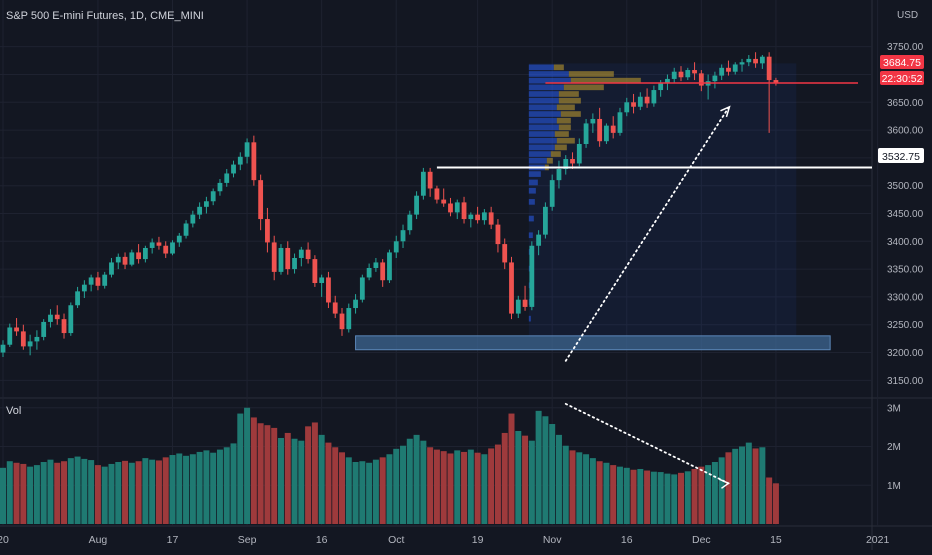  Describe the element at coordinates (902, 79) in the screenshot. I see `countdown-value: 22:30:52` at that location.